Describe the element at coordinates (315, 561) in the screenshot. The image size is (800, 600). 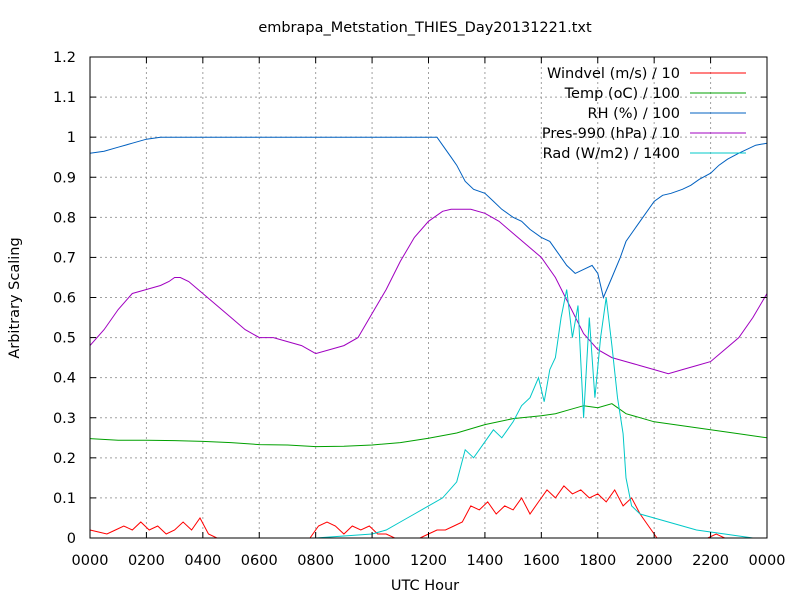
I see `x-tick-label: 0800` at that location.